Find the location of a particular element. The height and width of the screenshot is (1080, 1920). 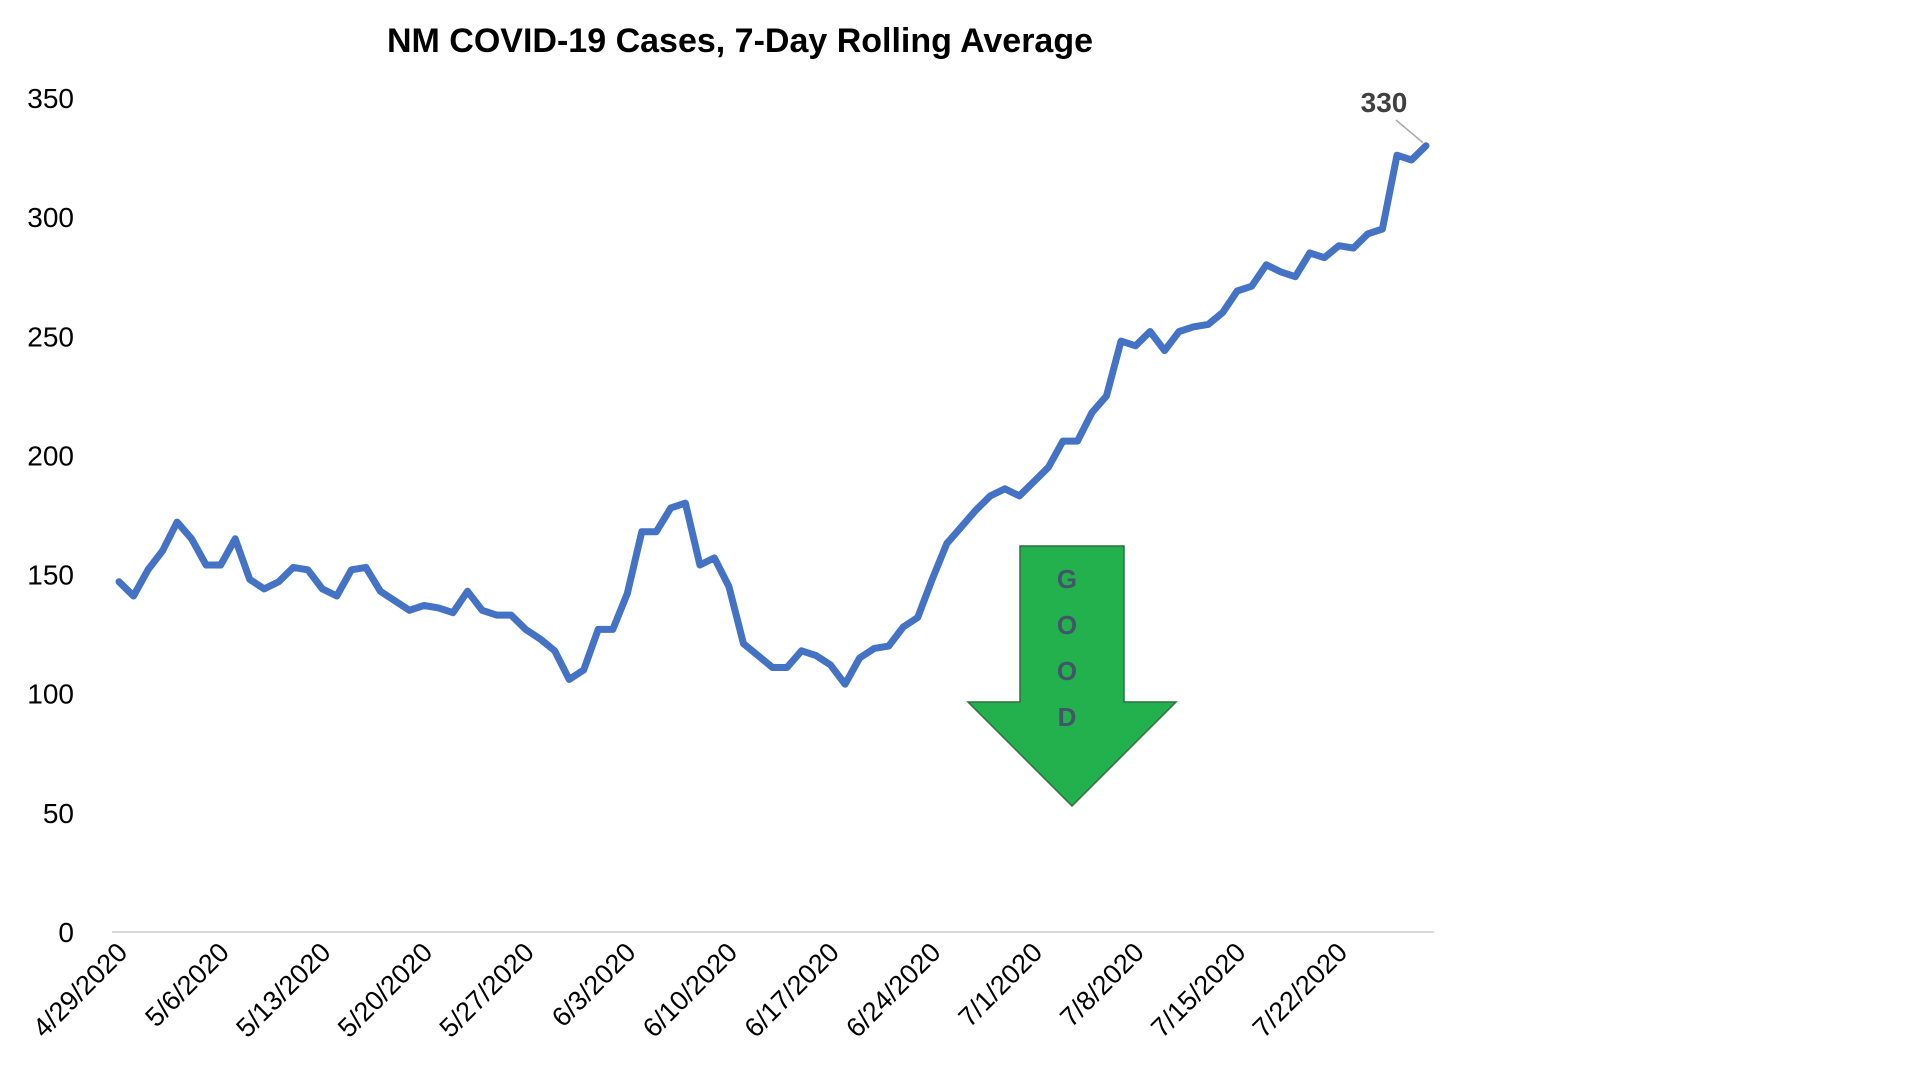

y-tick-label: 350 is located at coordinates (50, 98).